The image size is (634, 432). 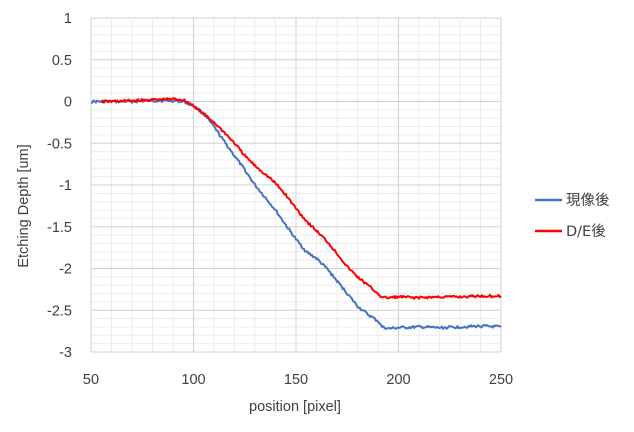 What do you see at coordinates (588, 200) in the screenshot?
I see `legend-label-series-1: 現像後` at bounding box center [588, 200].